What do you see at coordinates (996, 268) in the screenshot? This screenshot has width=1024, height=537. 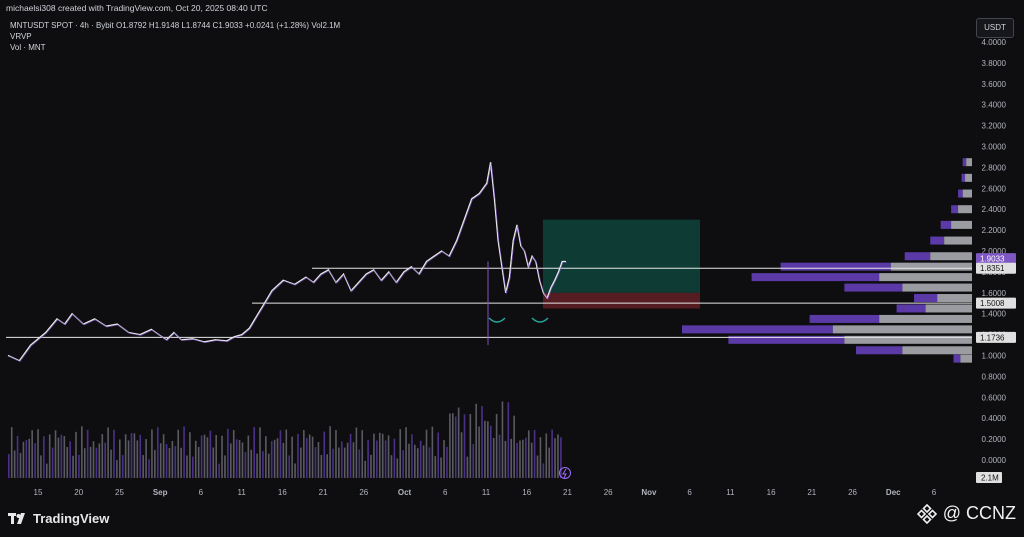 I see `price-tag` at bounding box center [996, 268].